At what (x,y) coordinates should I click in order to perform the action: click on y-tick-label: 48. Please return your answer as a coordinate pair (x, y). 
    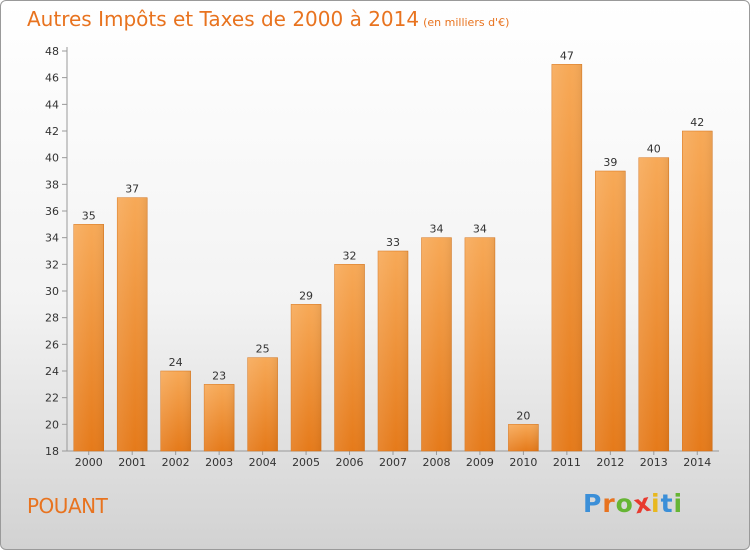
    Looking at the image, I should click on (52, 51).